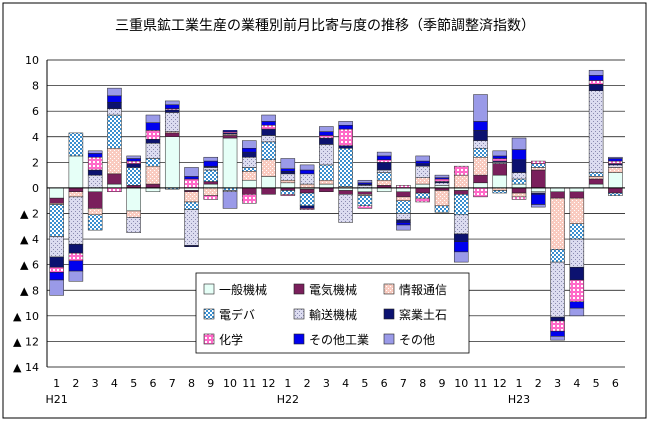 This screenshot has height=422, width=650. What do you see at coordinates (417, 340) in the screenshot?
I see `legend-label: その他` at bounding box center [417, 340].